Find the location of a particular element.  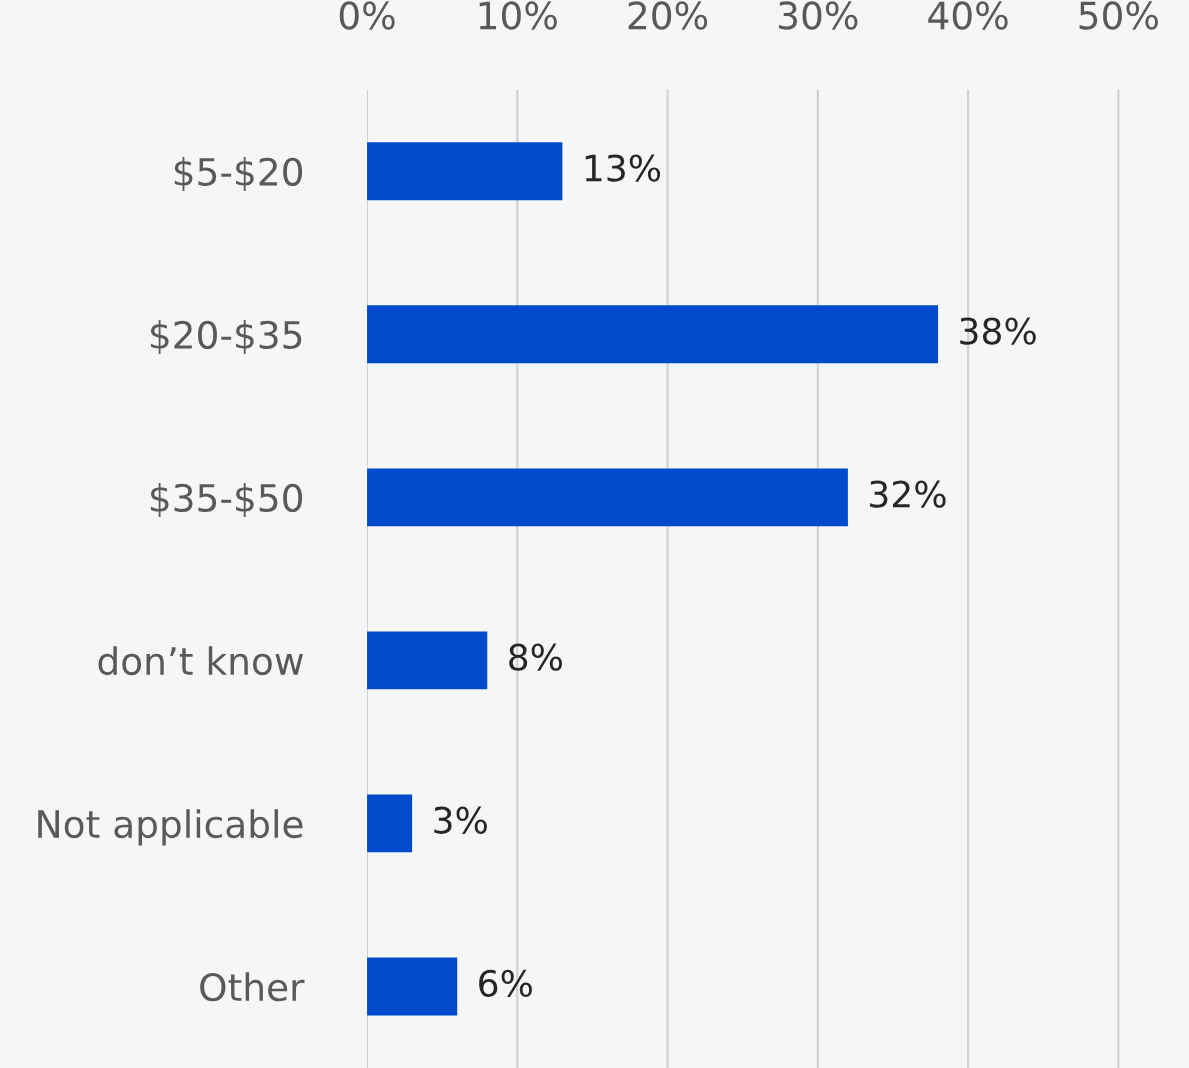

y-tick-label: $5-$20 is located at coordinates (238, 173).